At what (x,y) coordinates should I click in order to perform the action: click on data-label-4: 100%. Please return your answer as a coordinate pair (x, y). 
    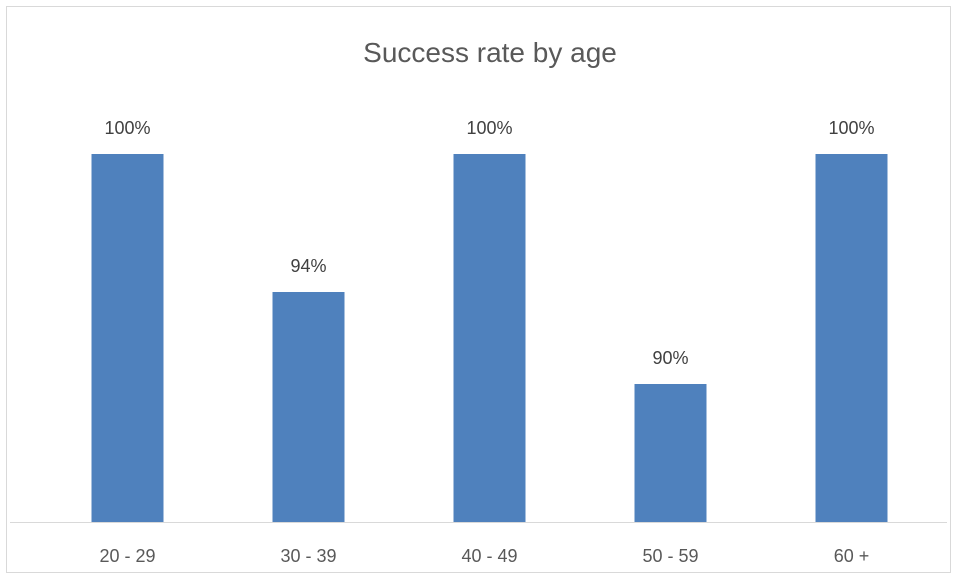
    Looking at the image, I should click on (851, 128).